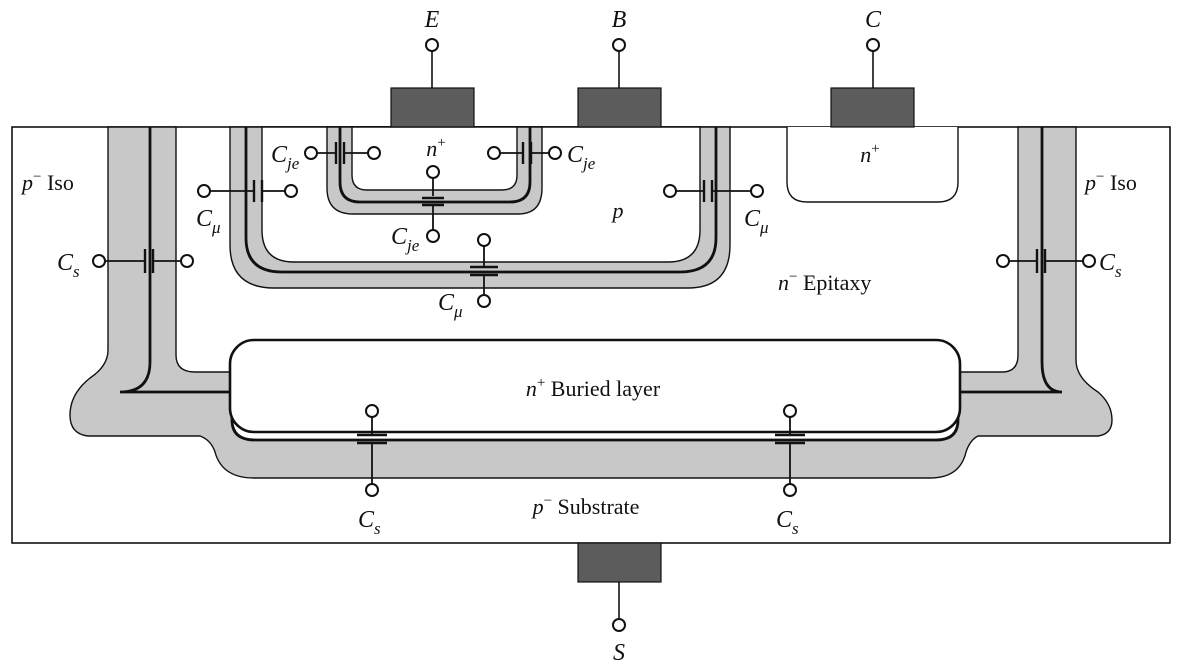 This screenshot has height=667, width=1177. What do you see at coordinates (617, 210) in the screenshot?
I see `base-region-label: p` at bounding box center [617, 210].